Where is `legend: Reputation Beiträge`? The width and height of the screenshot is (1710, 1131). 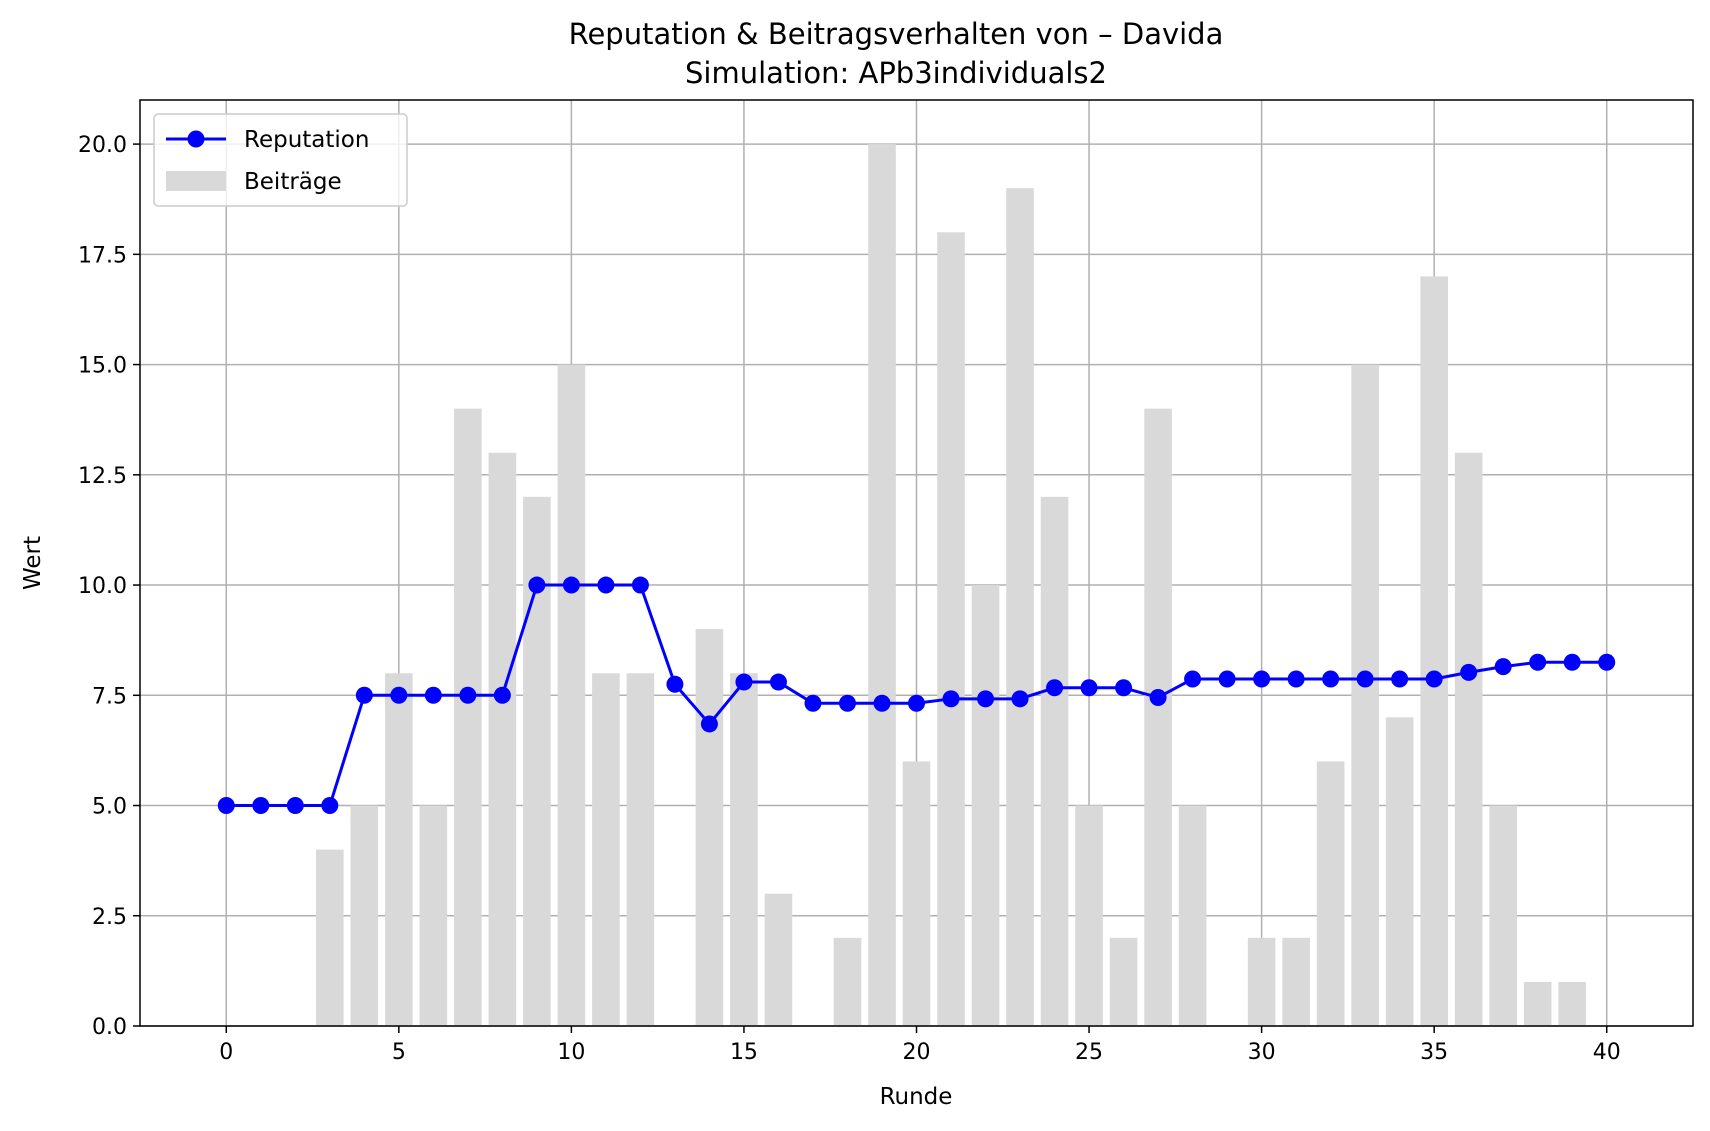 legend: Reputation Beiträge is located at coordinates (280, 160).